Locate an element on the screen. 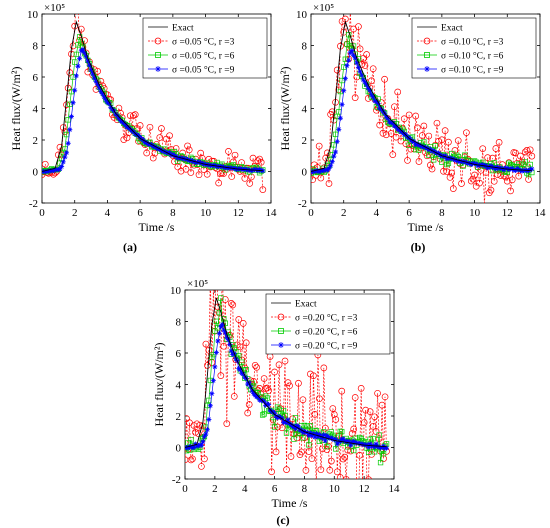  x-axis-label: Time /s is located at coordinates (290, 503).